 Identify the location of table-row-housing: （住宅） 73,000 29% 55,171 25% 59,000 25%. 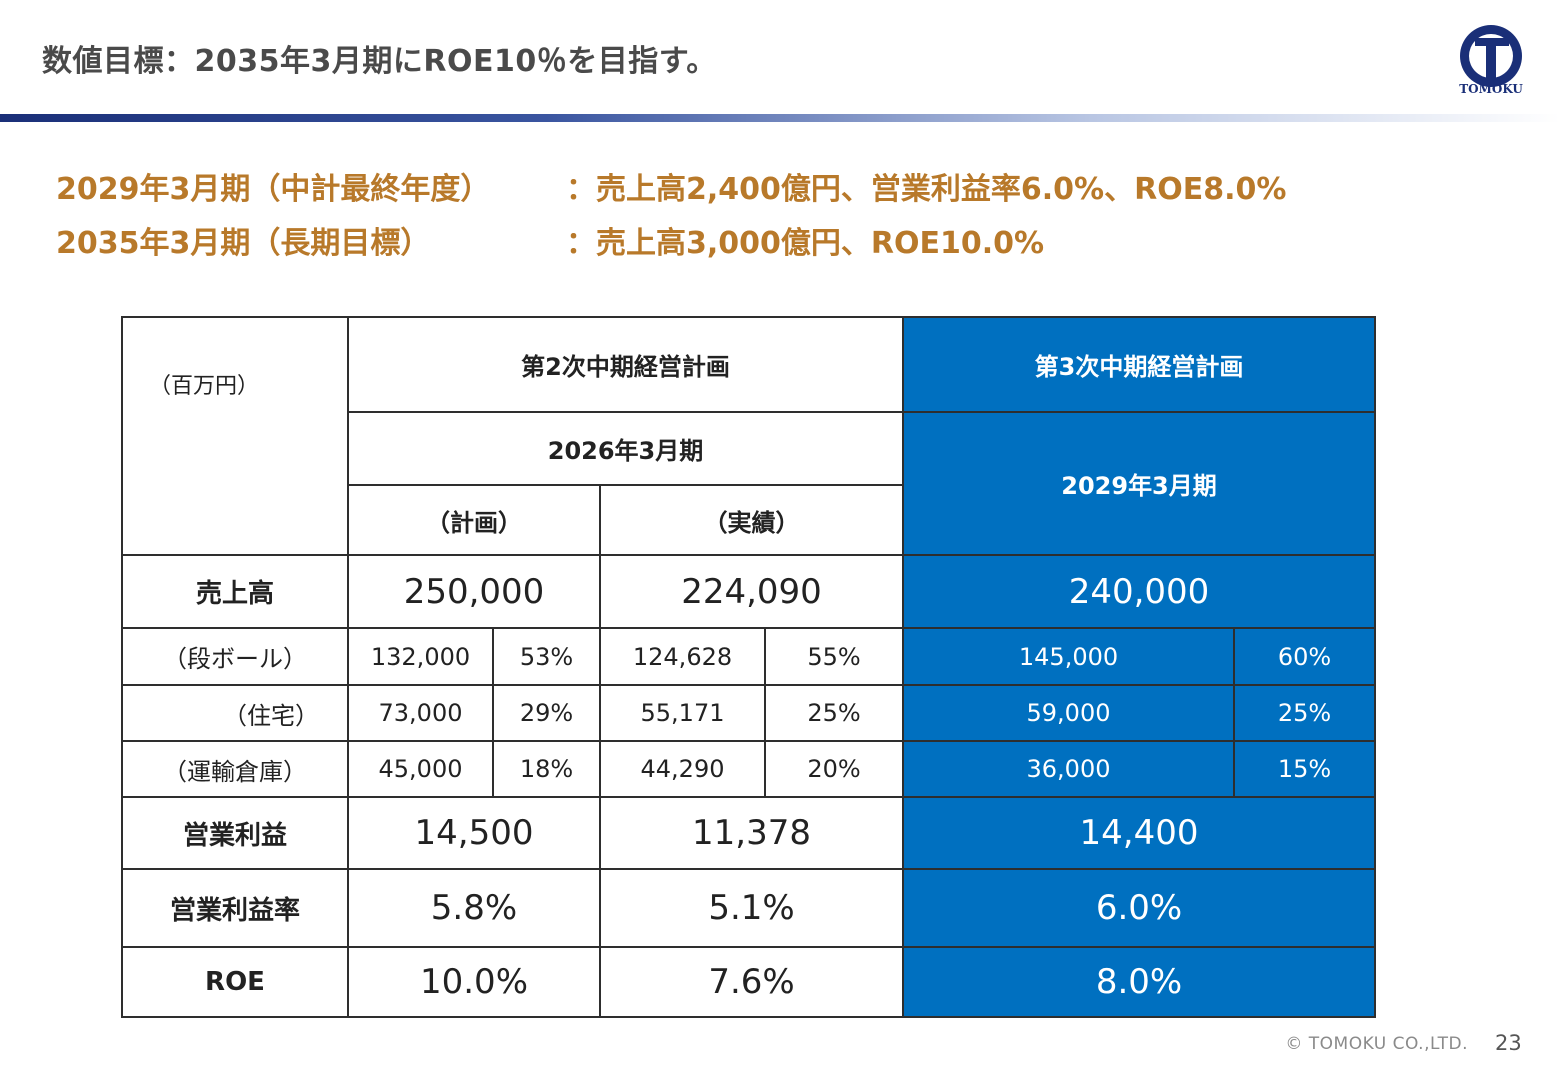
(749, 713).